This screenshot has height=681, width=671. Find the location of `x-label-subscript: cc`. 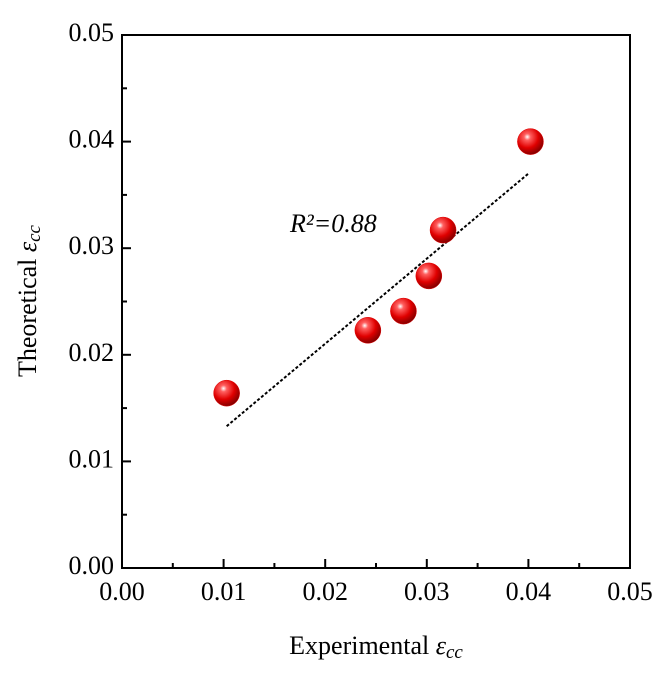

x-label-subscript: cc is located at coordinates (454, 652).